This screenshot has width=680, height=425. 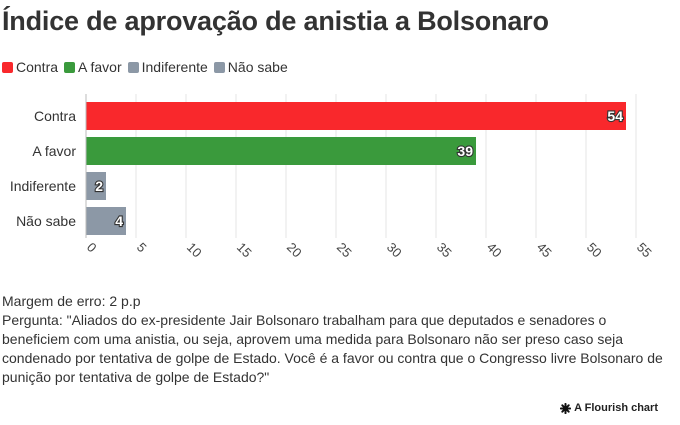 What do you see at coordinates (119, 221) in the screenshot?
I see `data-label: 4` at bounding box center [119, 221].